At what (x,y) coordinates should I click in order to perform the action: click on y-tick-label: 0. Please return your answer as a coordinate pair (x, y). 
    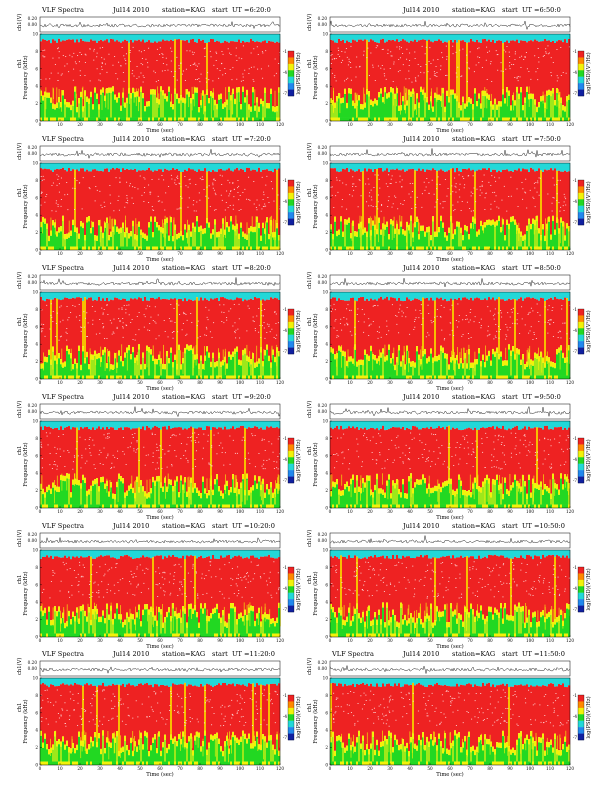
    Looking at the image, I should click on (326, 637).